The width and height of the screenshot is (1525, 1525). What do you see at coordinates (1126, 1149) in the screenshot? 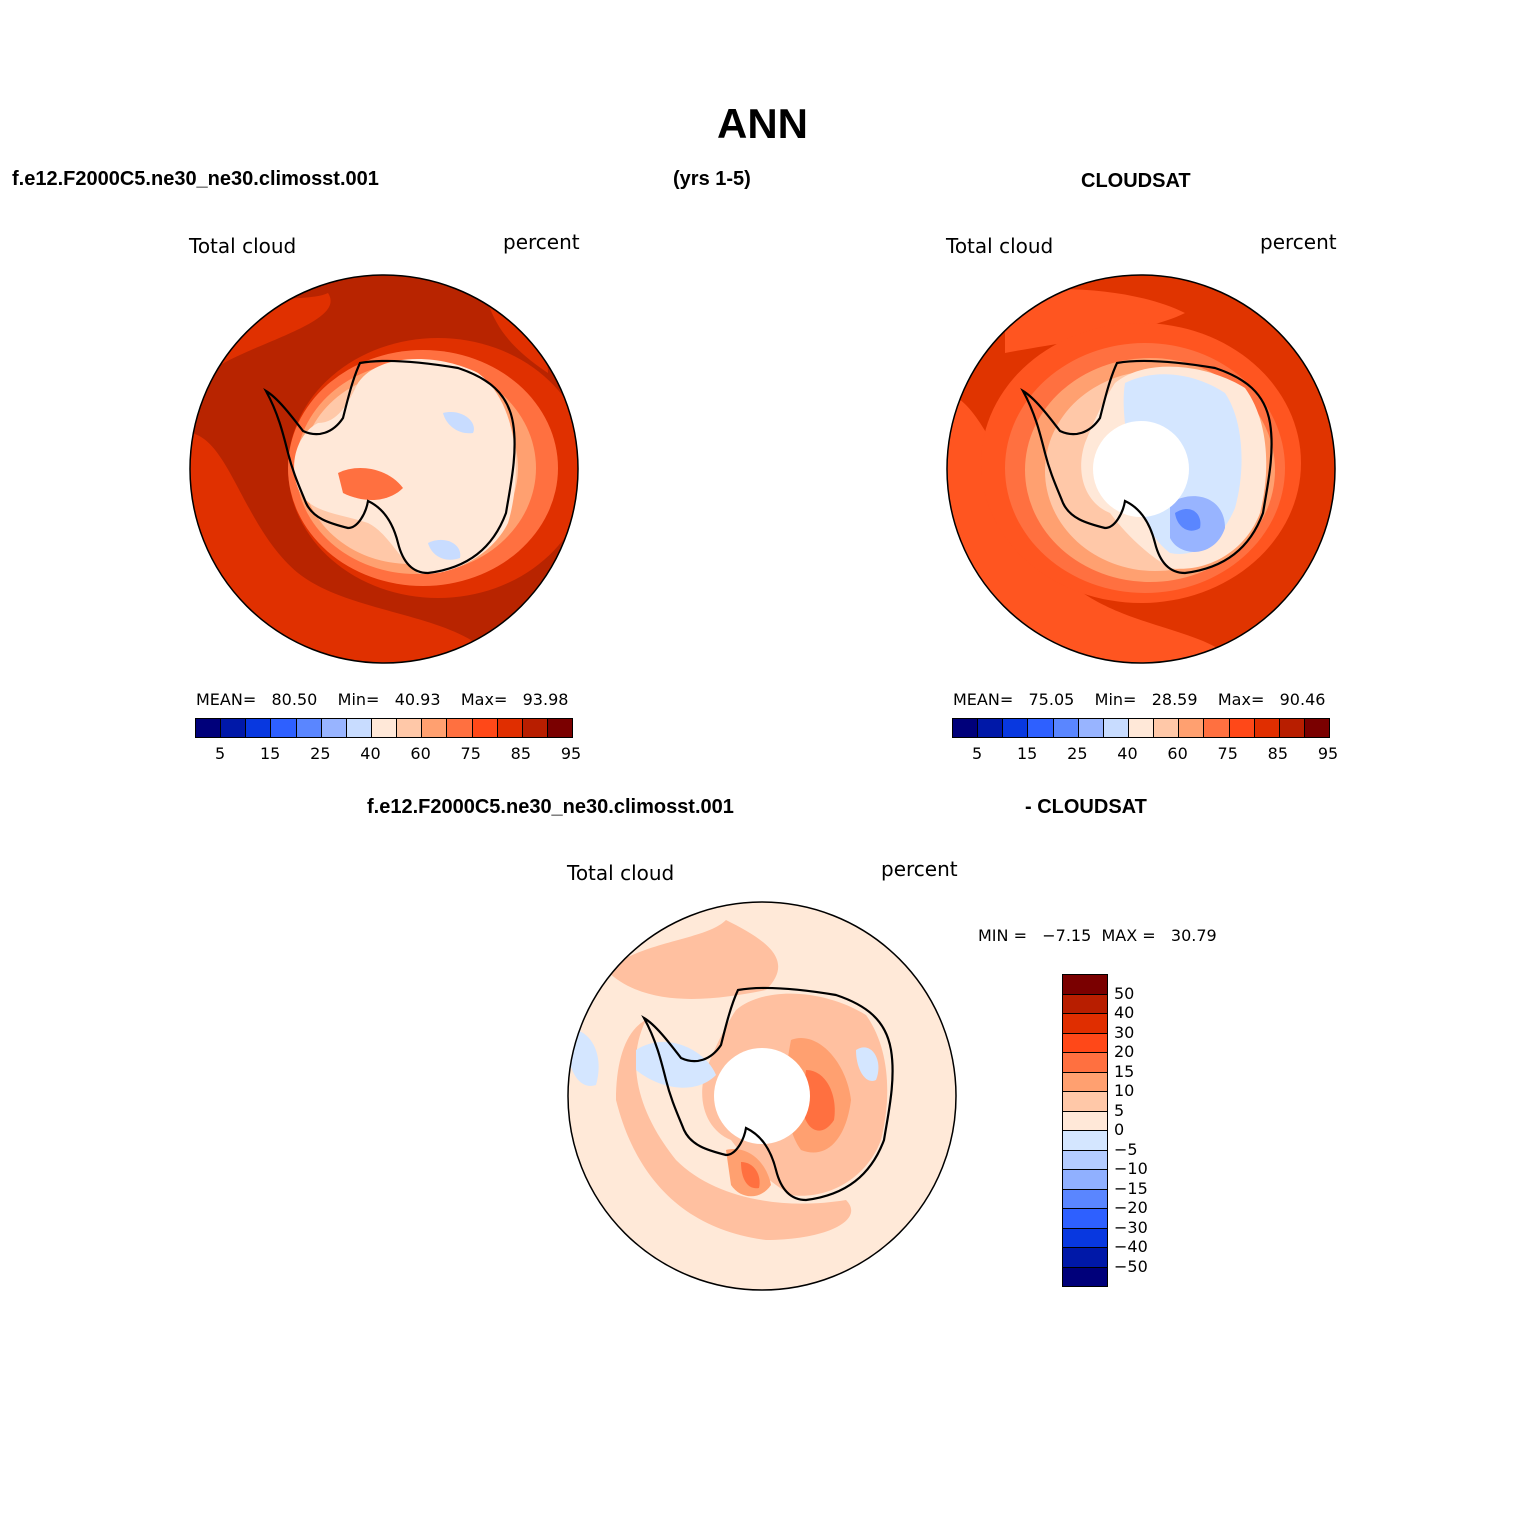
I see `colorbar-tick-label: −5` at bounding box center [1126, 1149].